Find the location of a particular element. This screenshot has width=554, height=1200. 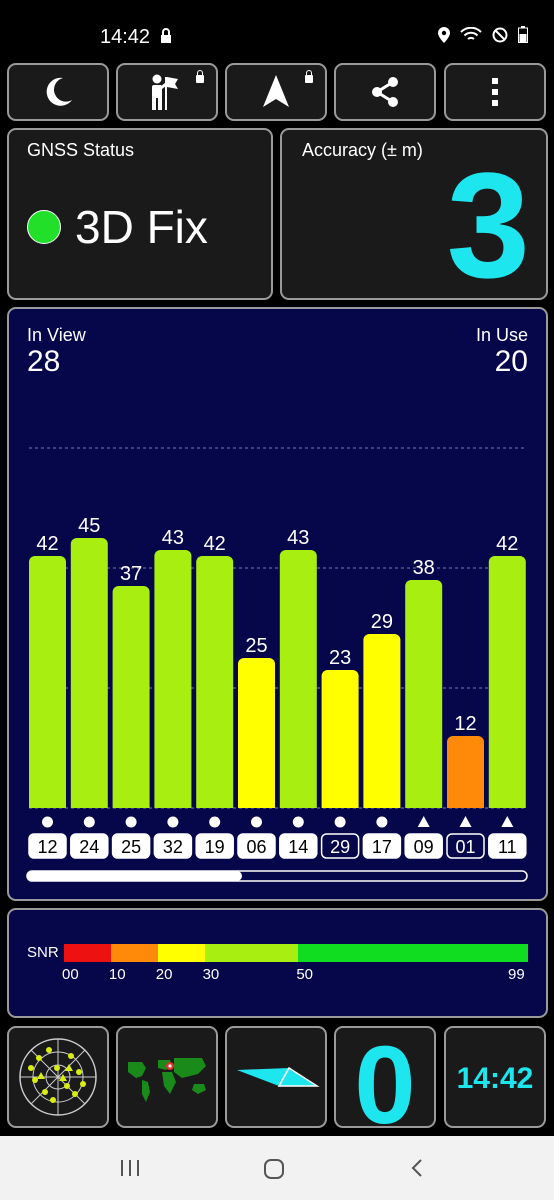

more-menu-button is located at coordinates (495, 92).